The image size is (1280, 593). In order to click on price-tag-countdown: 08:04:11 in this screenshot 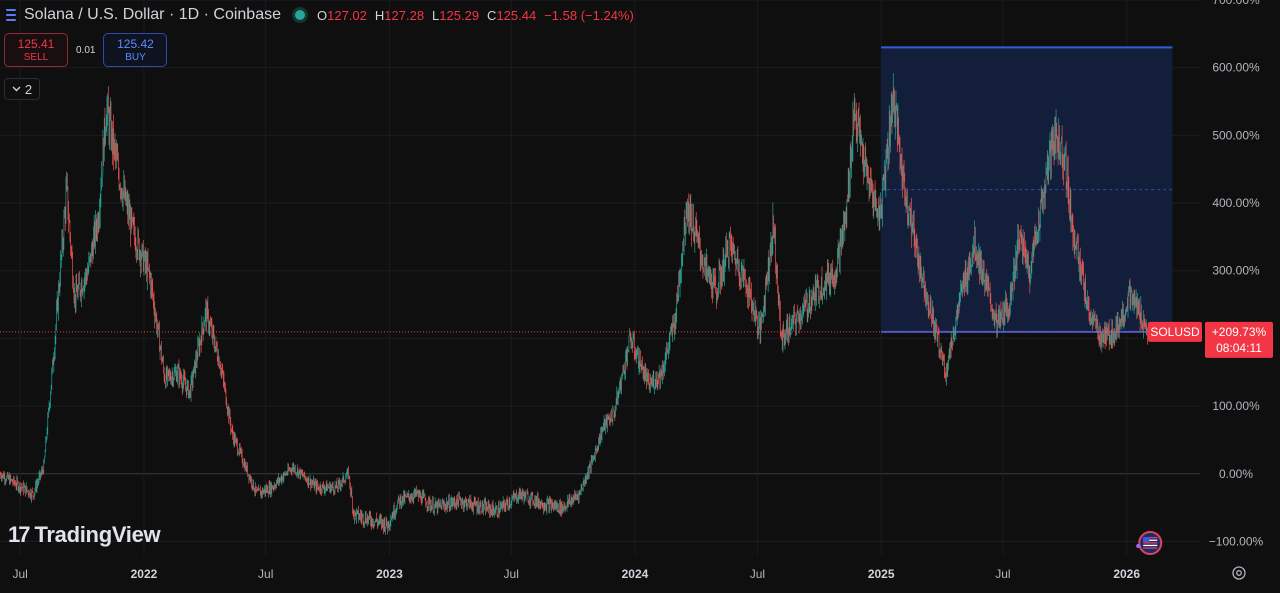, I will do `click(1239, 348)`.